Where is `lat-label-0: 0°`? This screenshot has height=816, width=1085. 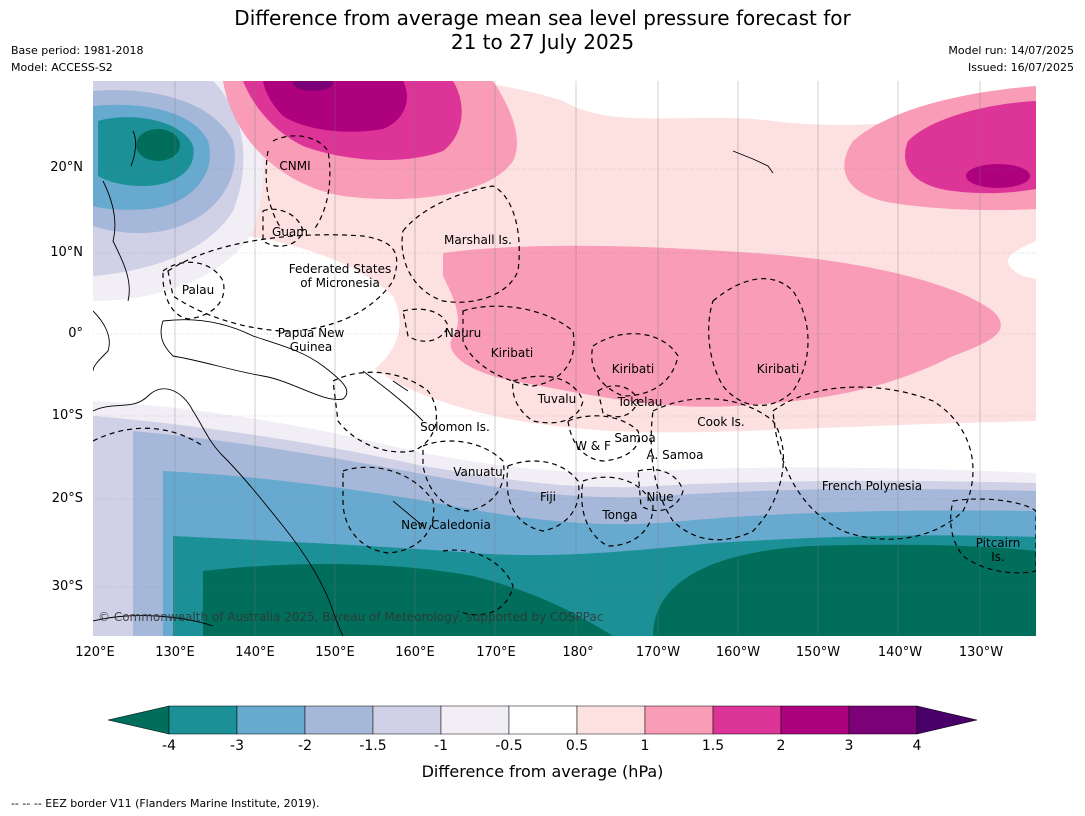 lat-label-0: 0° is located at coordinates (75, 333).